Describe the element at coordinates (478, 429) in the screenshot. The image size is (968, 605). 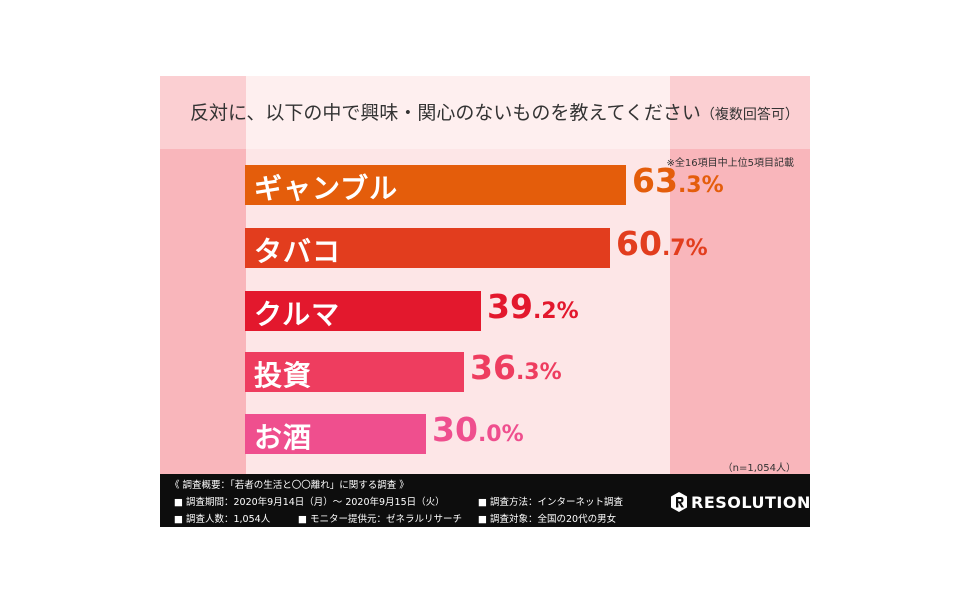
I see `bar-value-label: 30.0%` at that location.